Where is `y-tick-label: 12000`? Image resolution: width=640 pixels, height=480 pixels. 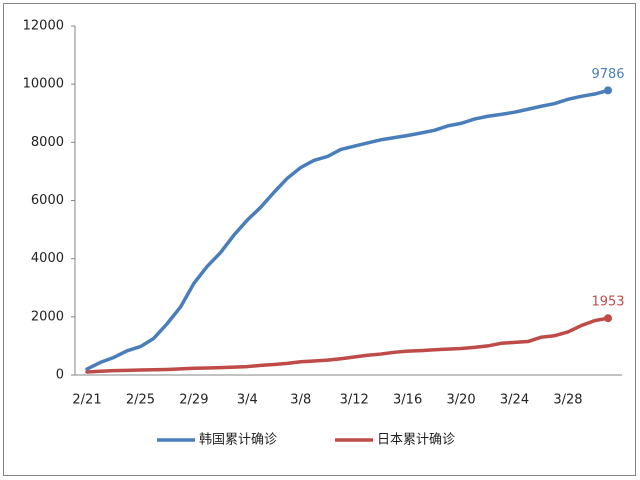 y-tick-label: 12000 is located at coordinates (43, 26).